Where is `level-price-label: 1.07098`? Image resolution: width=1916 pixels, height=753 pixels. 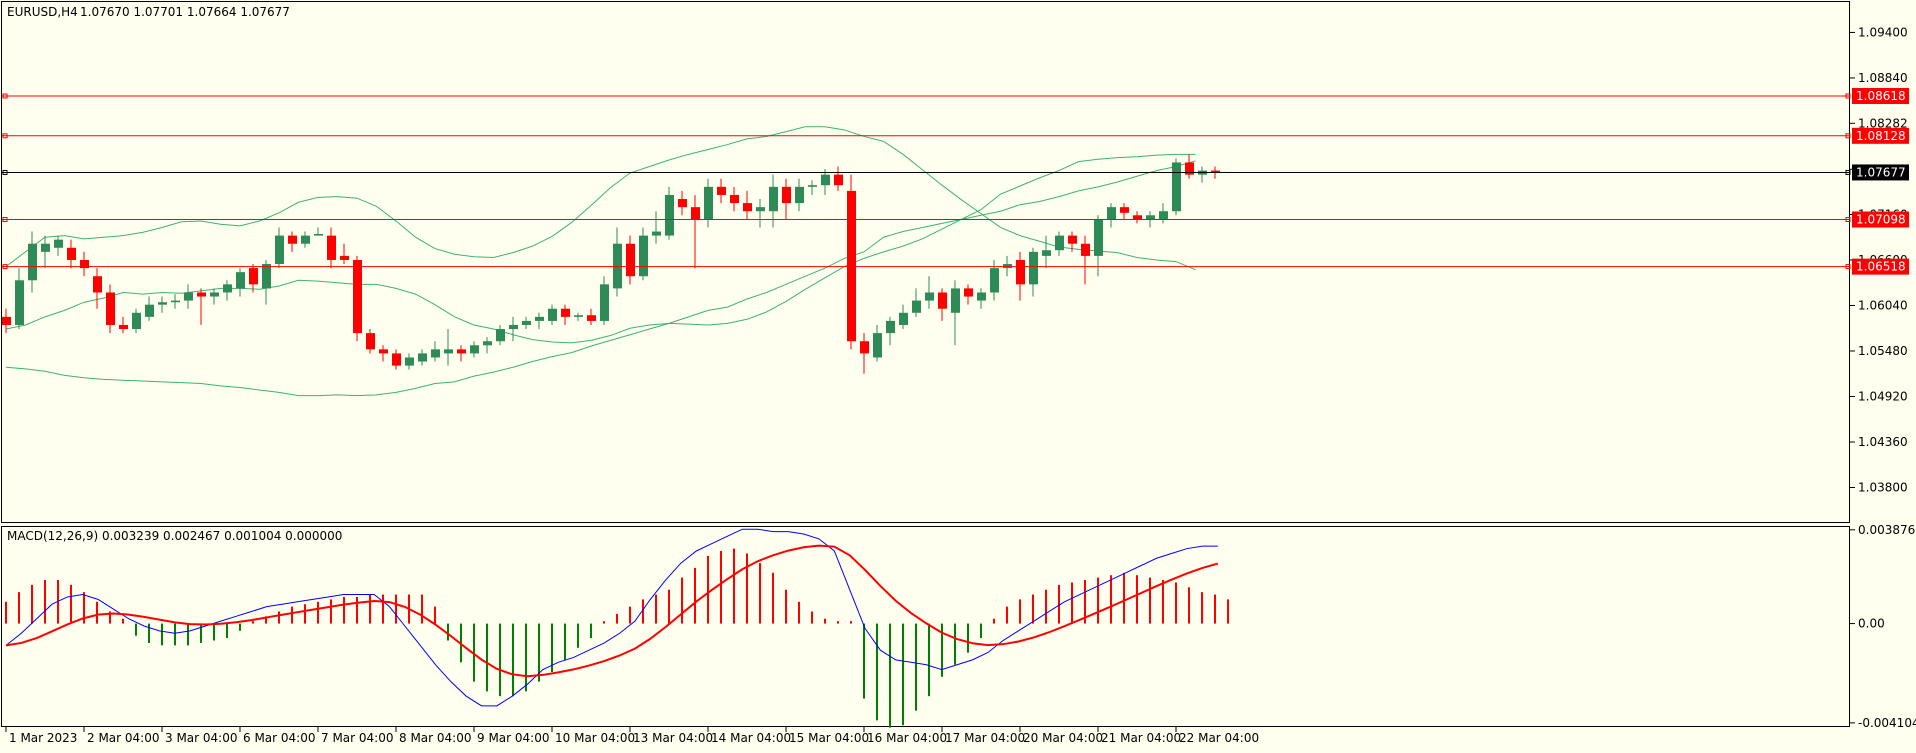 level-price-label: 1.07098 is located at coordinates (1881, 220).